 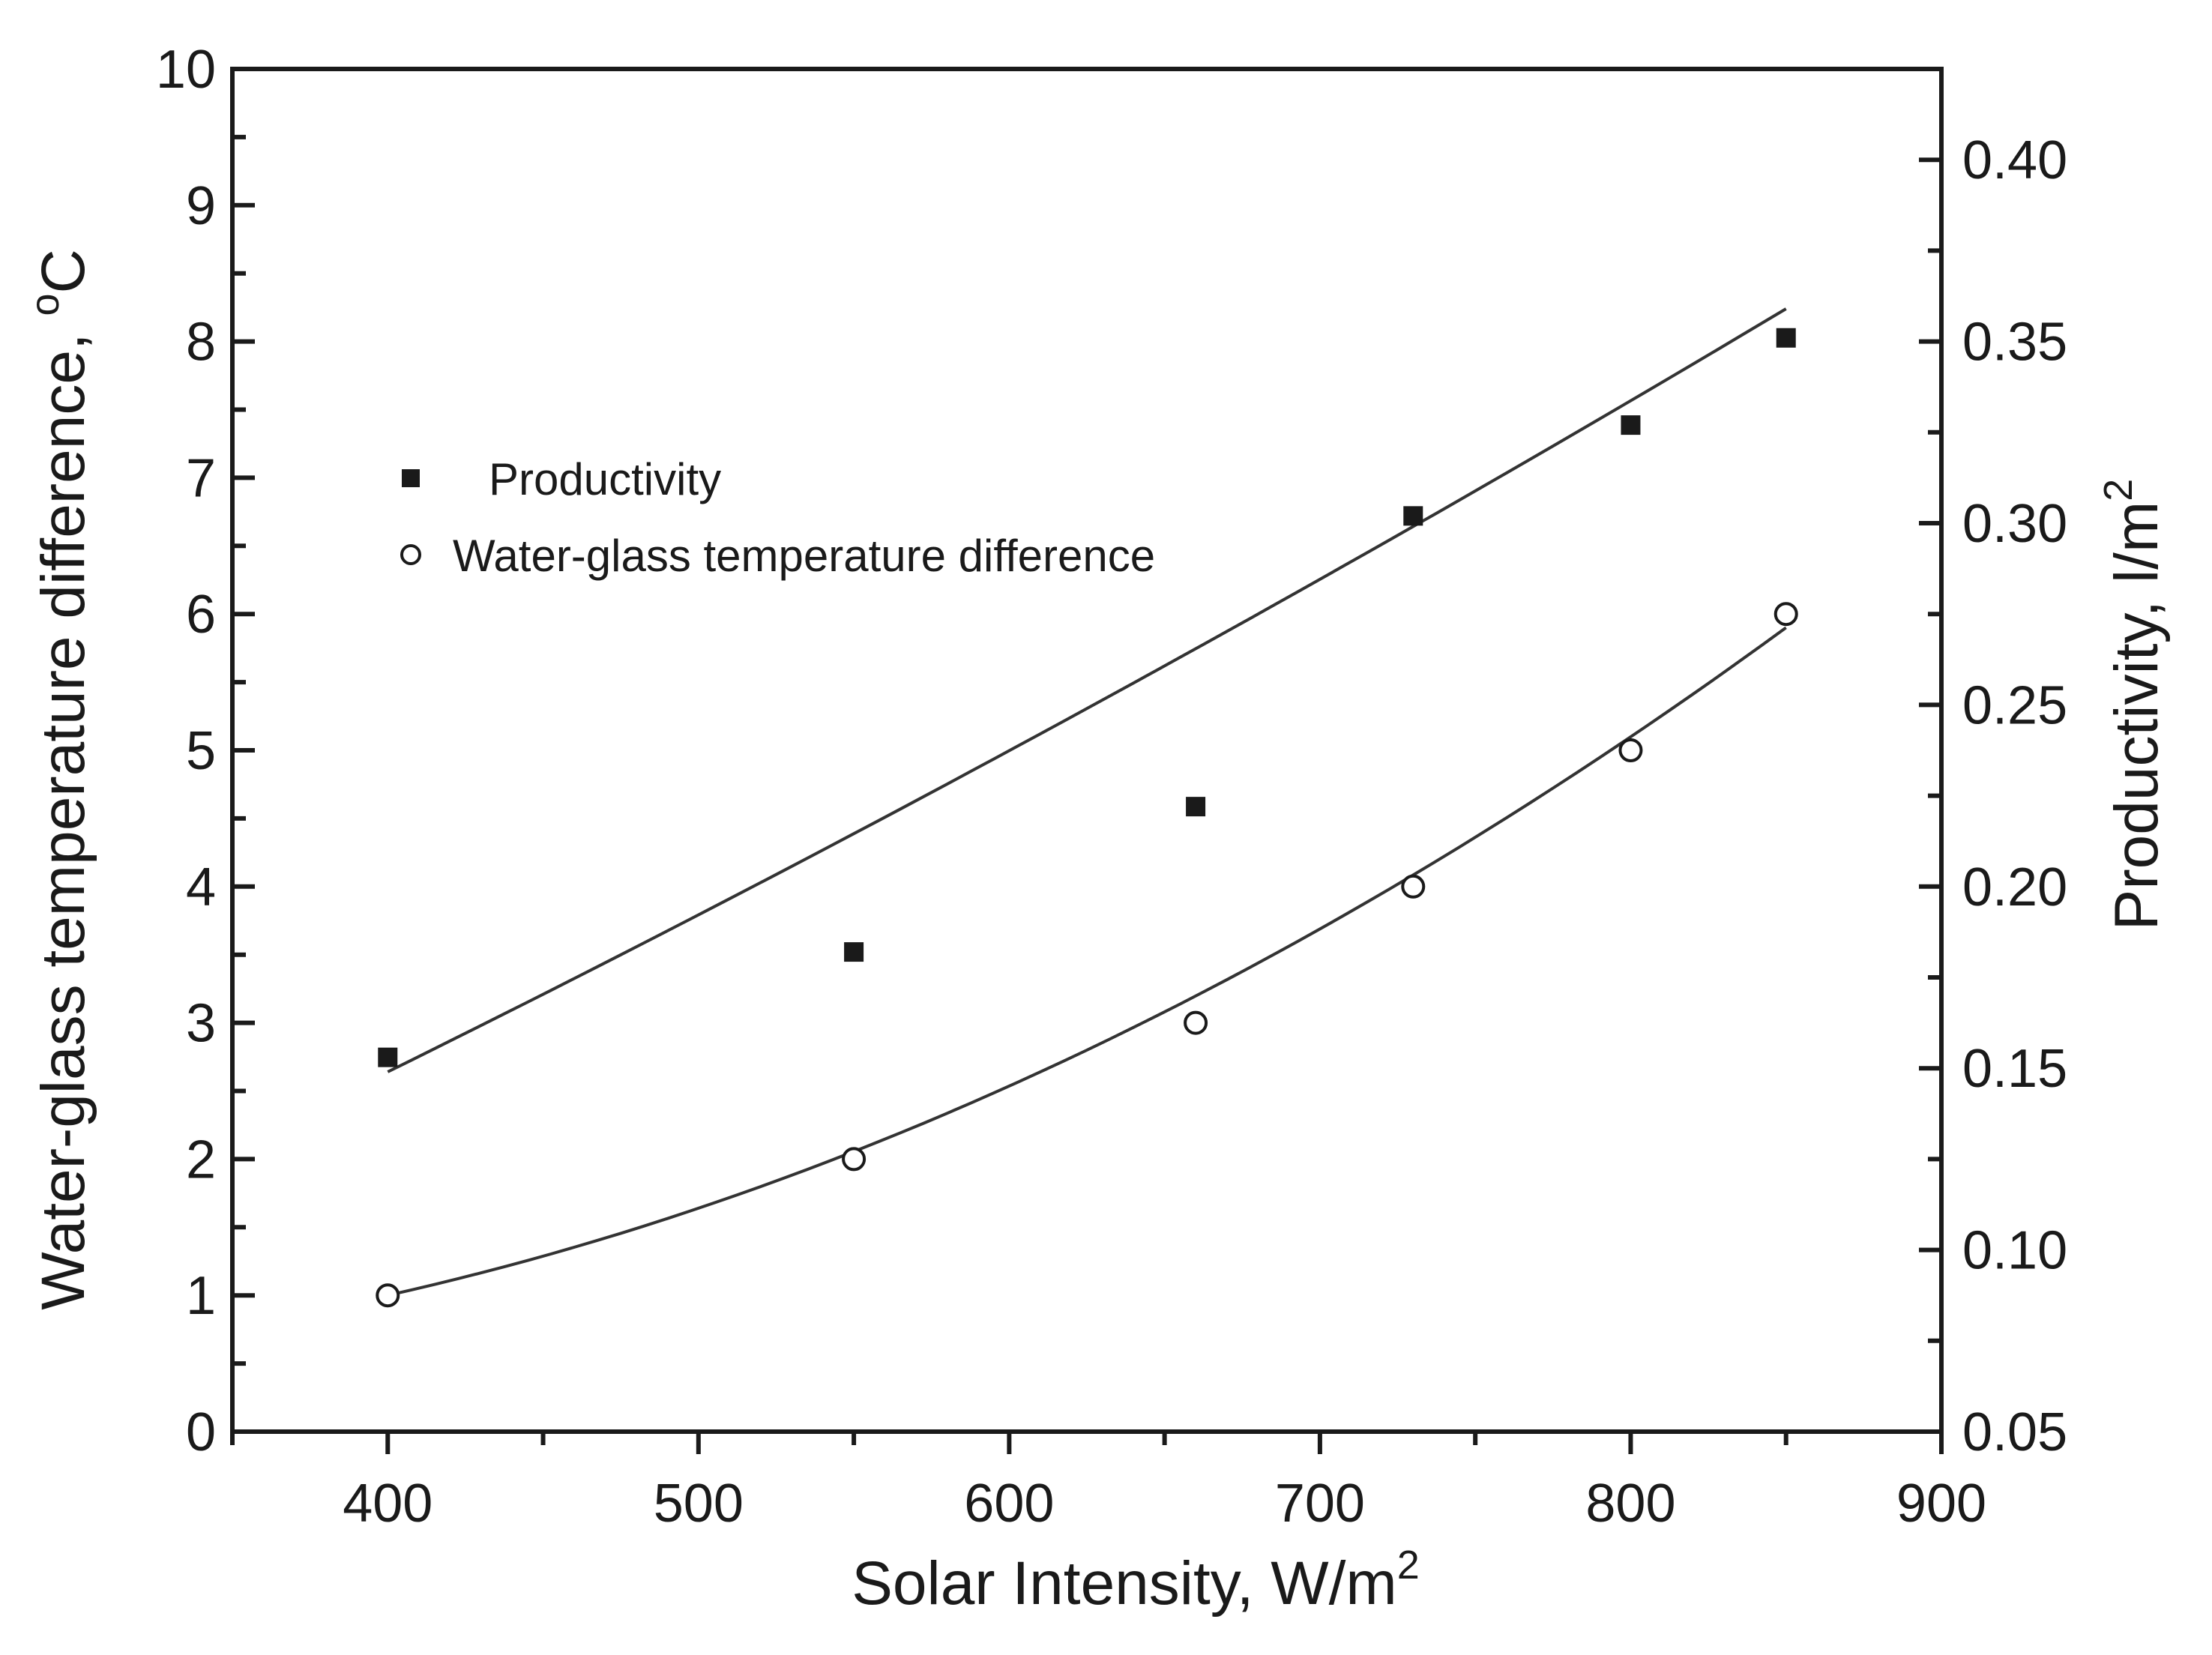 What do you see at coordinates (2014, 1251) in the screenshot?
I see `y-right-tick-label: 0.10` at bounding box center [2014, 1251].